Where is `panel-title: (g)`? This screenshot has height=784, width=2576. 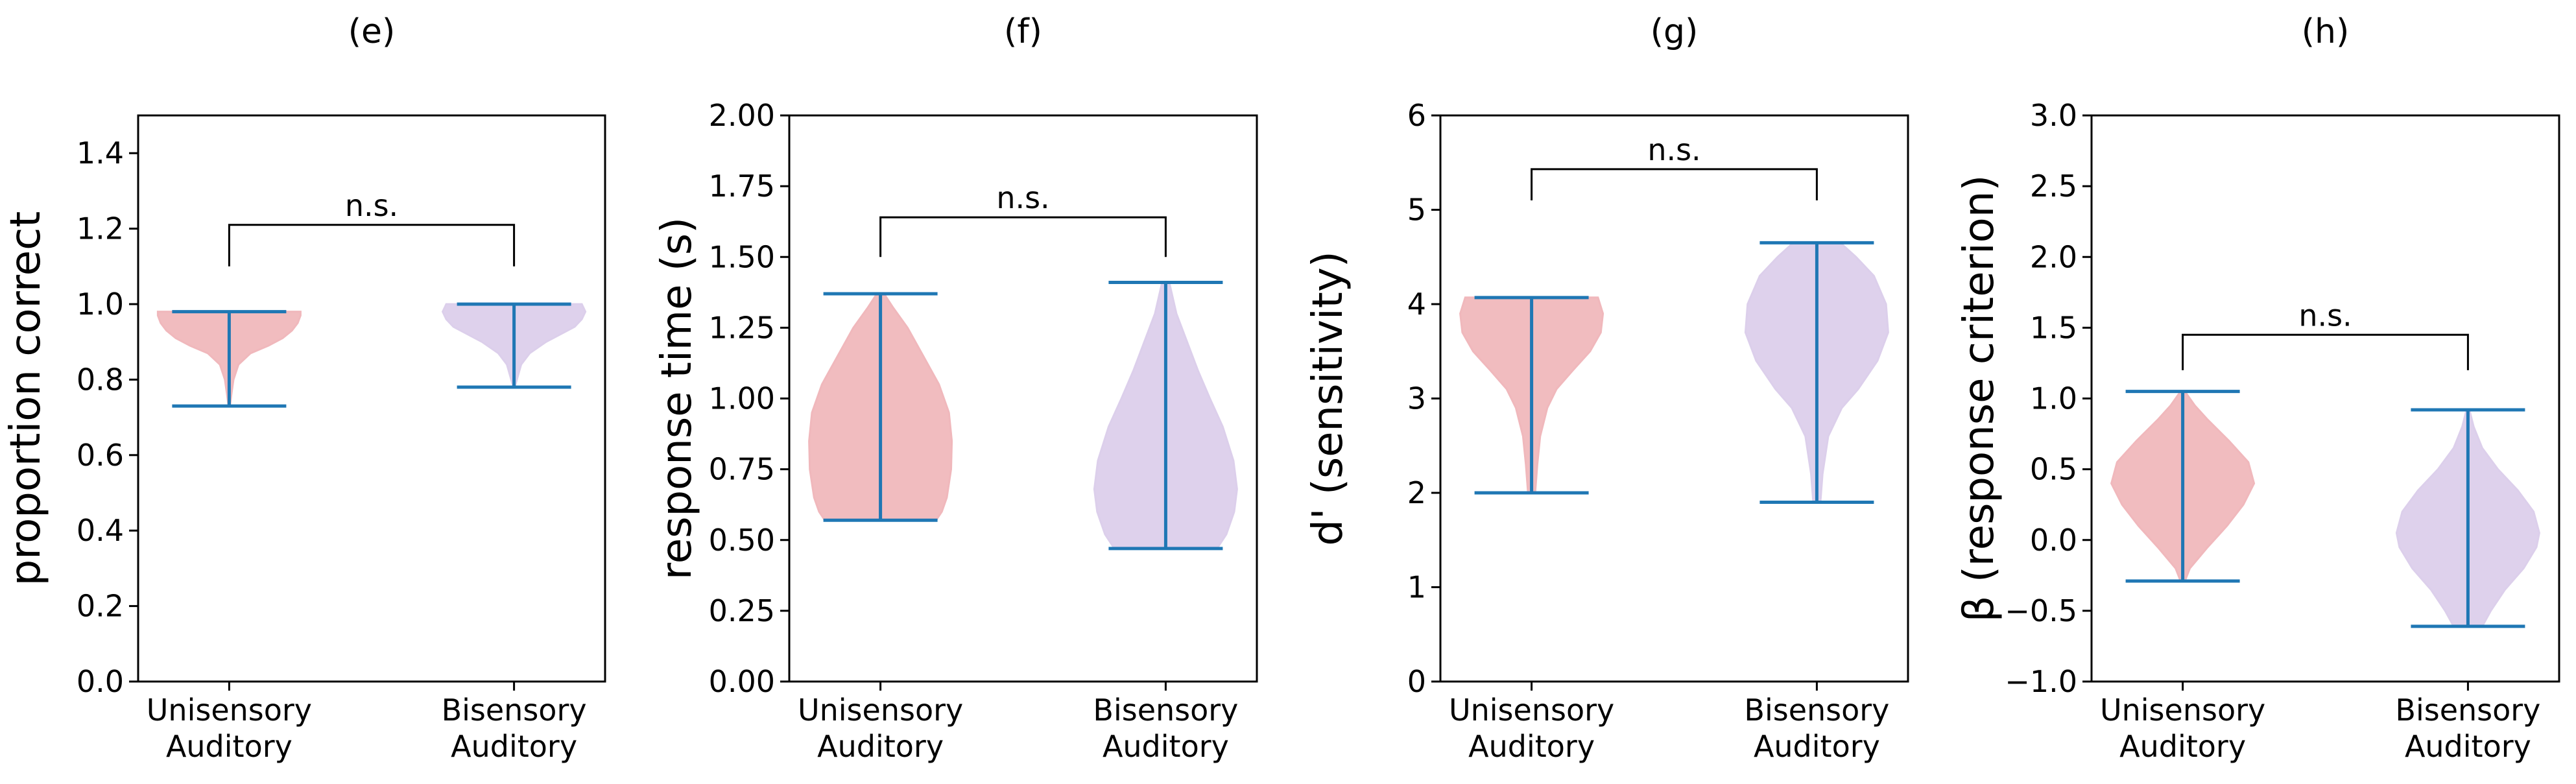 panel-title: (g) is located at coordinates (1675, 31).